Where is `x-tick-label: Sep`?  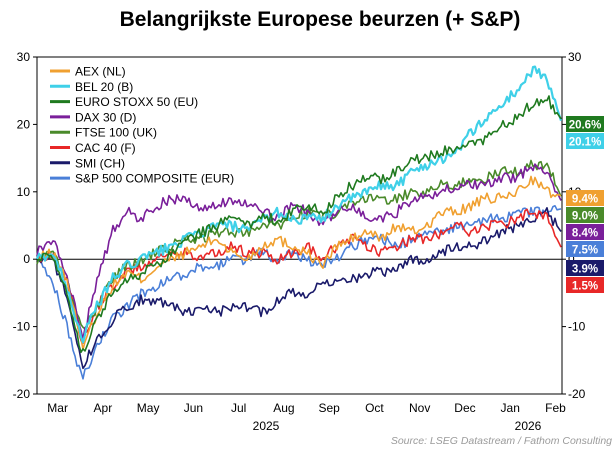
x-tick-label: Sep is located at coordinates (330, 408).